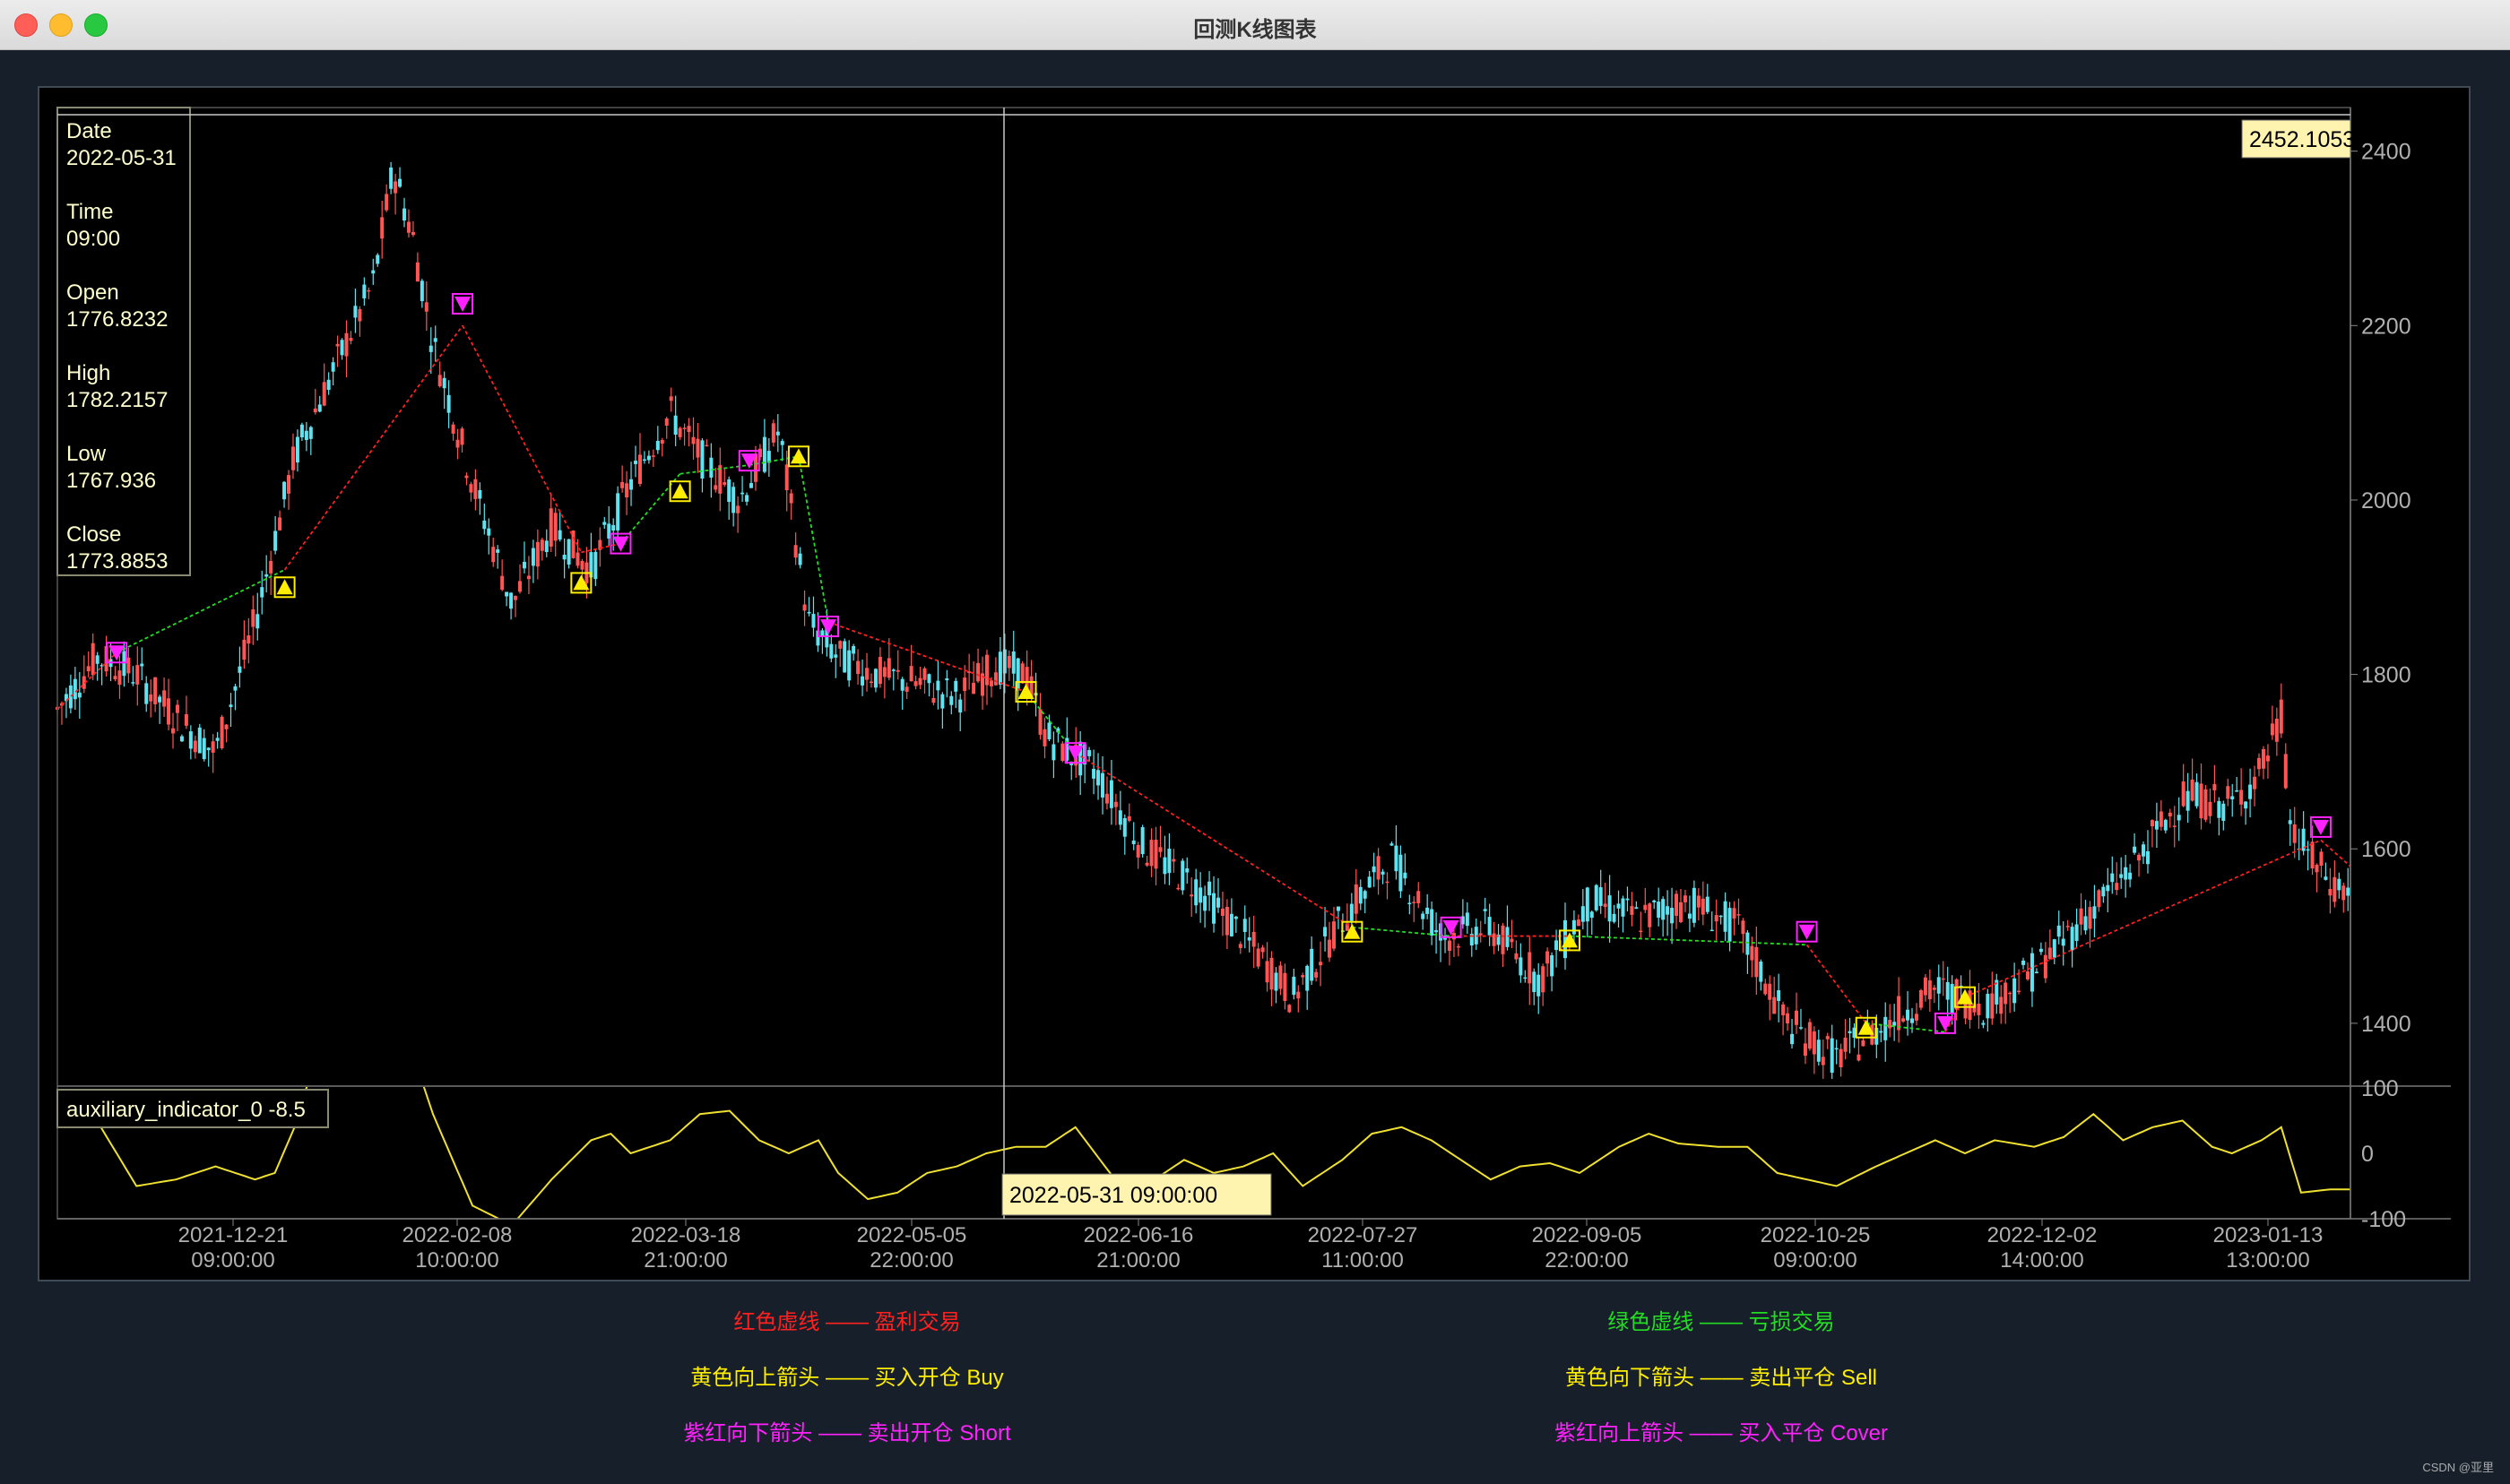  I want to click on x-tick-date: 2022-07-27, so click(1363, 1235).